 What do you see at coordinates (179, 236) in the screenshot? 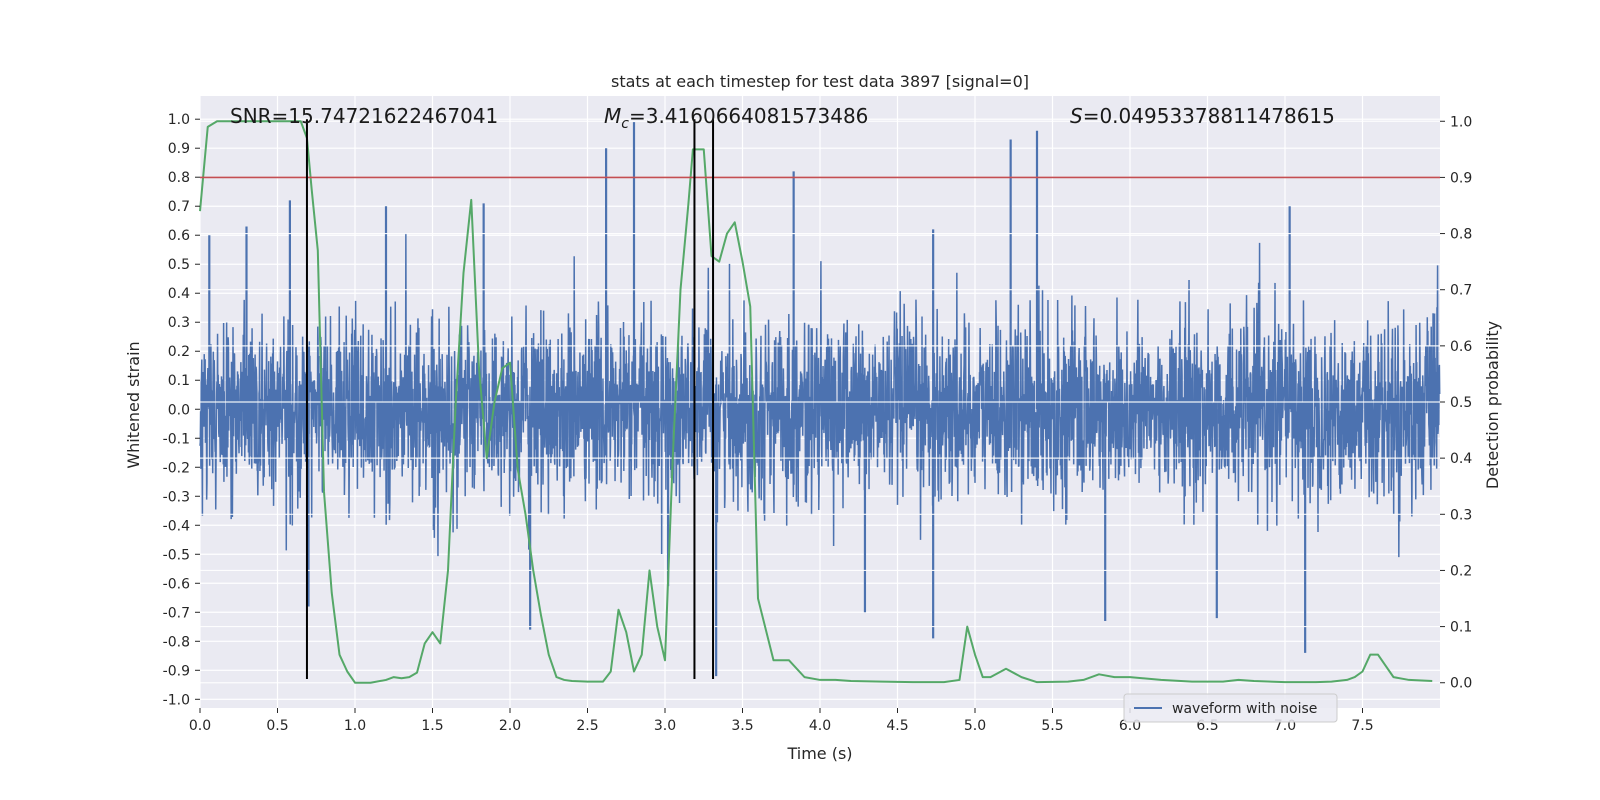
I see `y-tick-label: 0.6` at bounding box center [179, 236].